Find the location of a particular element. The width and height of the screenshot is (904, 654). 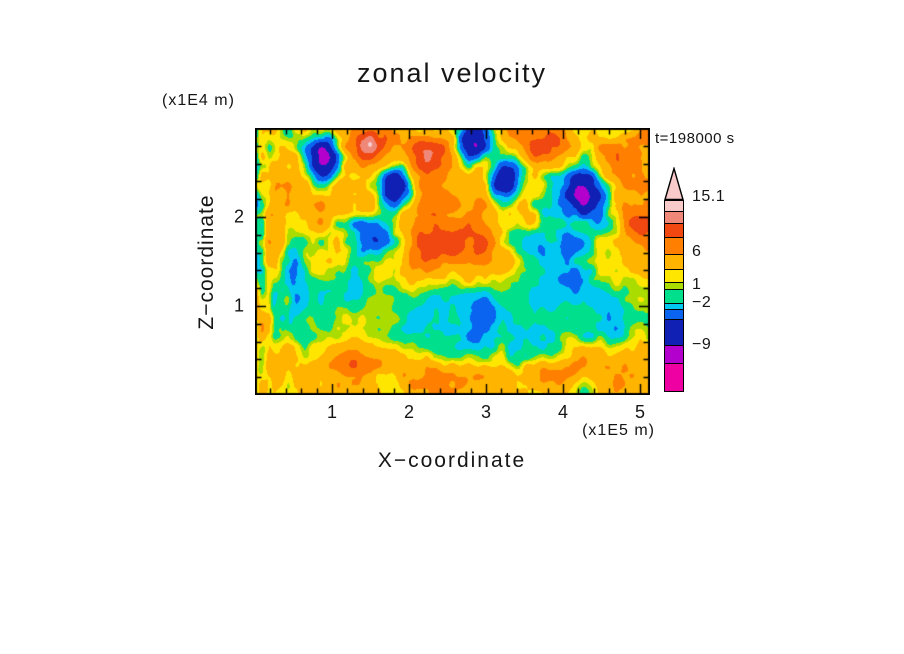

colorbar-tick-label: −9 is located at coordinates (702, 344).